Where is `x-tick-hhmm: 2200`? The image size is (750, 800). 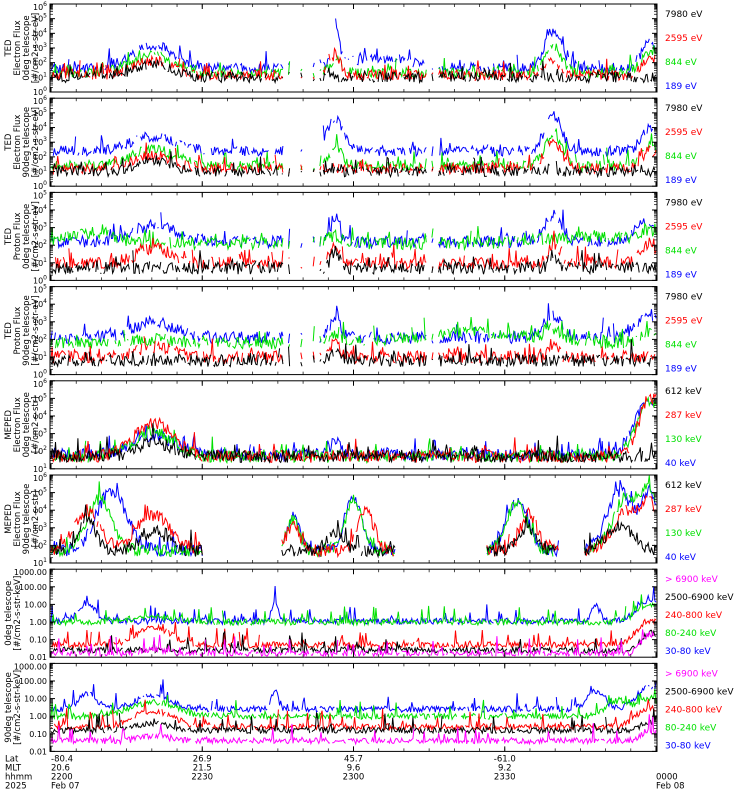
x-tick-hhmm: 2200 is located at coordinates (62, 777).